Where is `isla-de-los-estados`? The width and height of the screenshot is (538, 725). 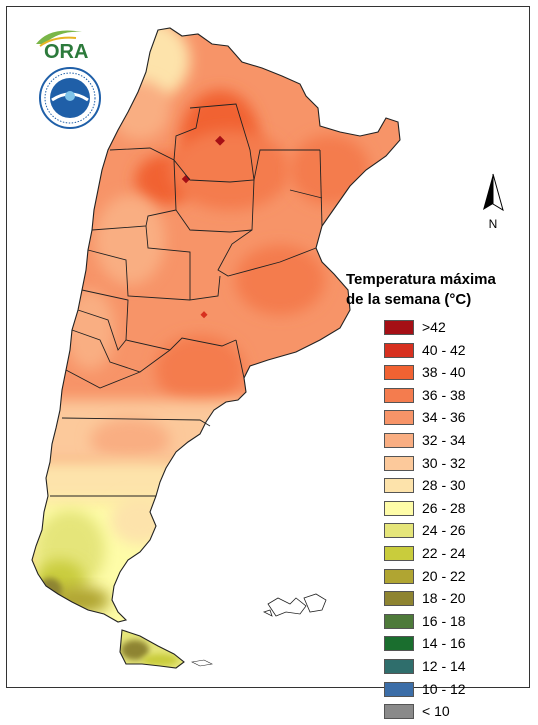 isla-de-los-estados is located at coordinates (202, 663).